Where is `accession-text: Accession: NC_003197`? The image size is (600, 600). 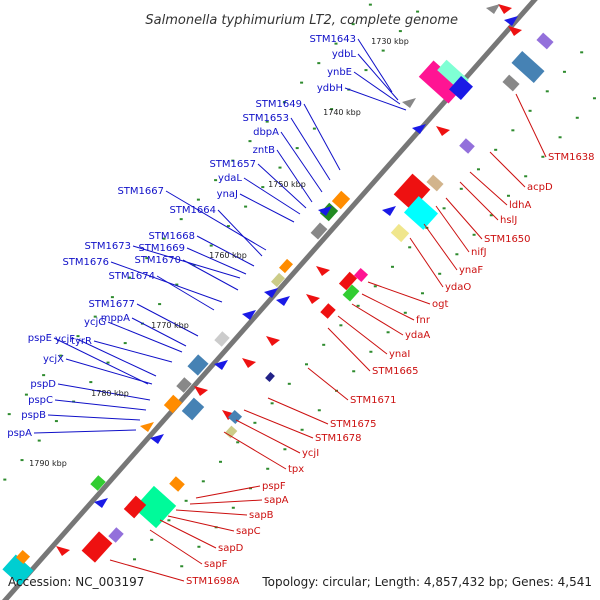
accession-text: Accession: NC_003197 is located at coordinates (76, 582).